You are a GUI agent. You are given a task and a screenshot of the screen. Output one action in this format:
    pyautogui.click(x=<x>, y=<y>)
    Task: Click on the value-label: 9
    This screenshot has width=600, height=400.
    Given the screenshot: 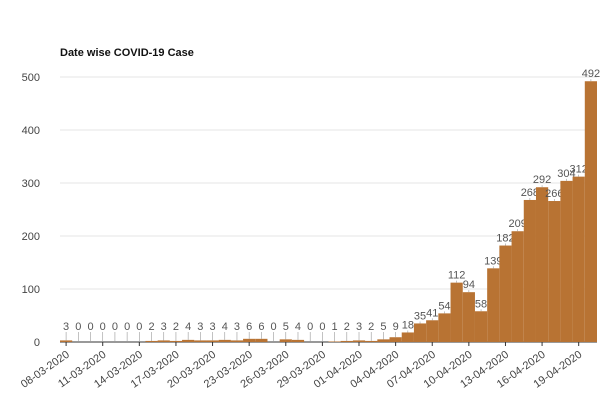 What is the action you would take?
    pyautogui.click(x=396, y=327)
    